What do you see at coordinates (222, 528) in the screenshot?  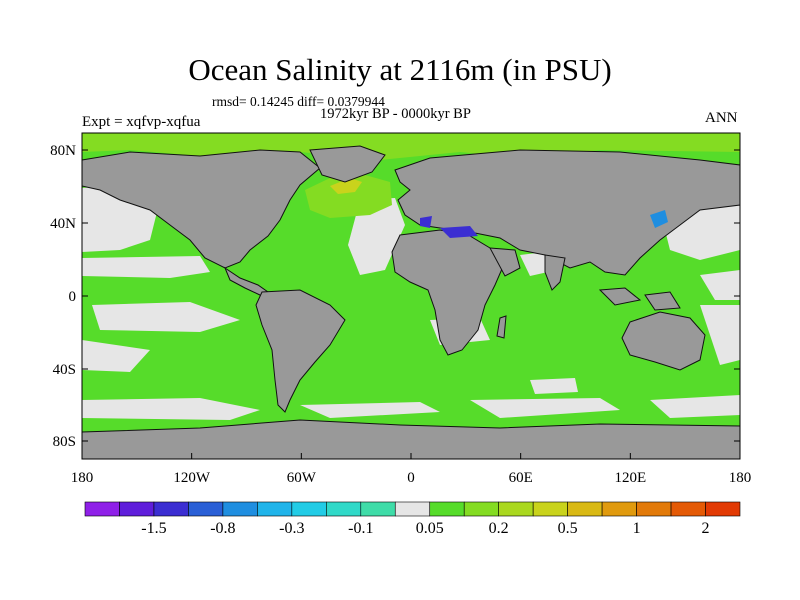 I see `colorbar-label: -0.8` at bounding box center [222, 528].